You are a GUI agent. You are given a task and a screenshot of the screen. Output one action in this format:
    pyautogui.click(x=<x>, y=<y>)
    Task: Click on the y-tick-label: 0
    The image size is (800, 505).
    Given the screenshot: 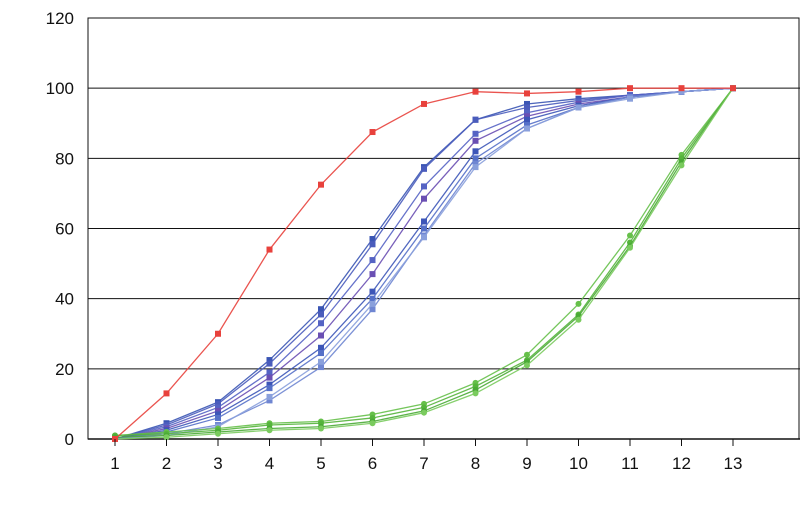 What is the action you would take?
    pyautogui.click(x=69, y=439)
    